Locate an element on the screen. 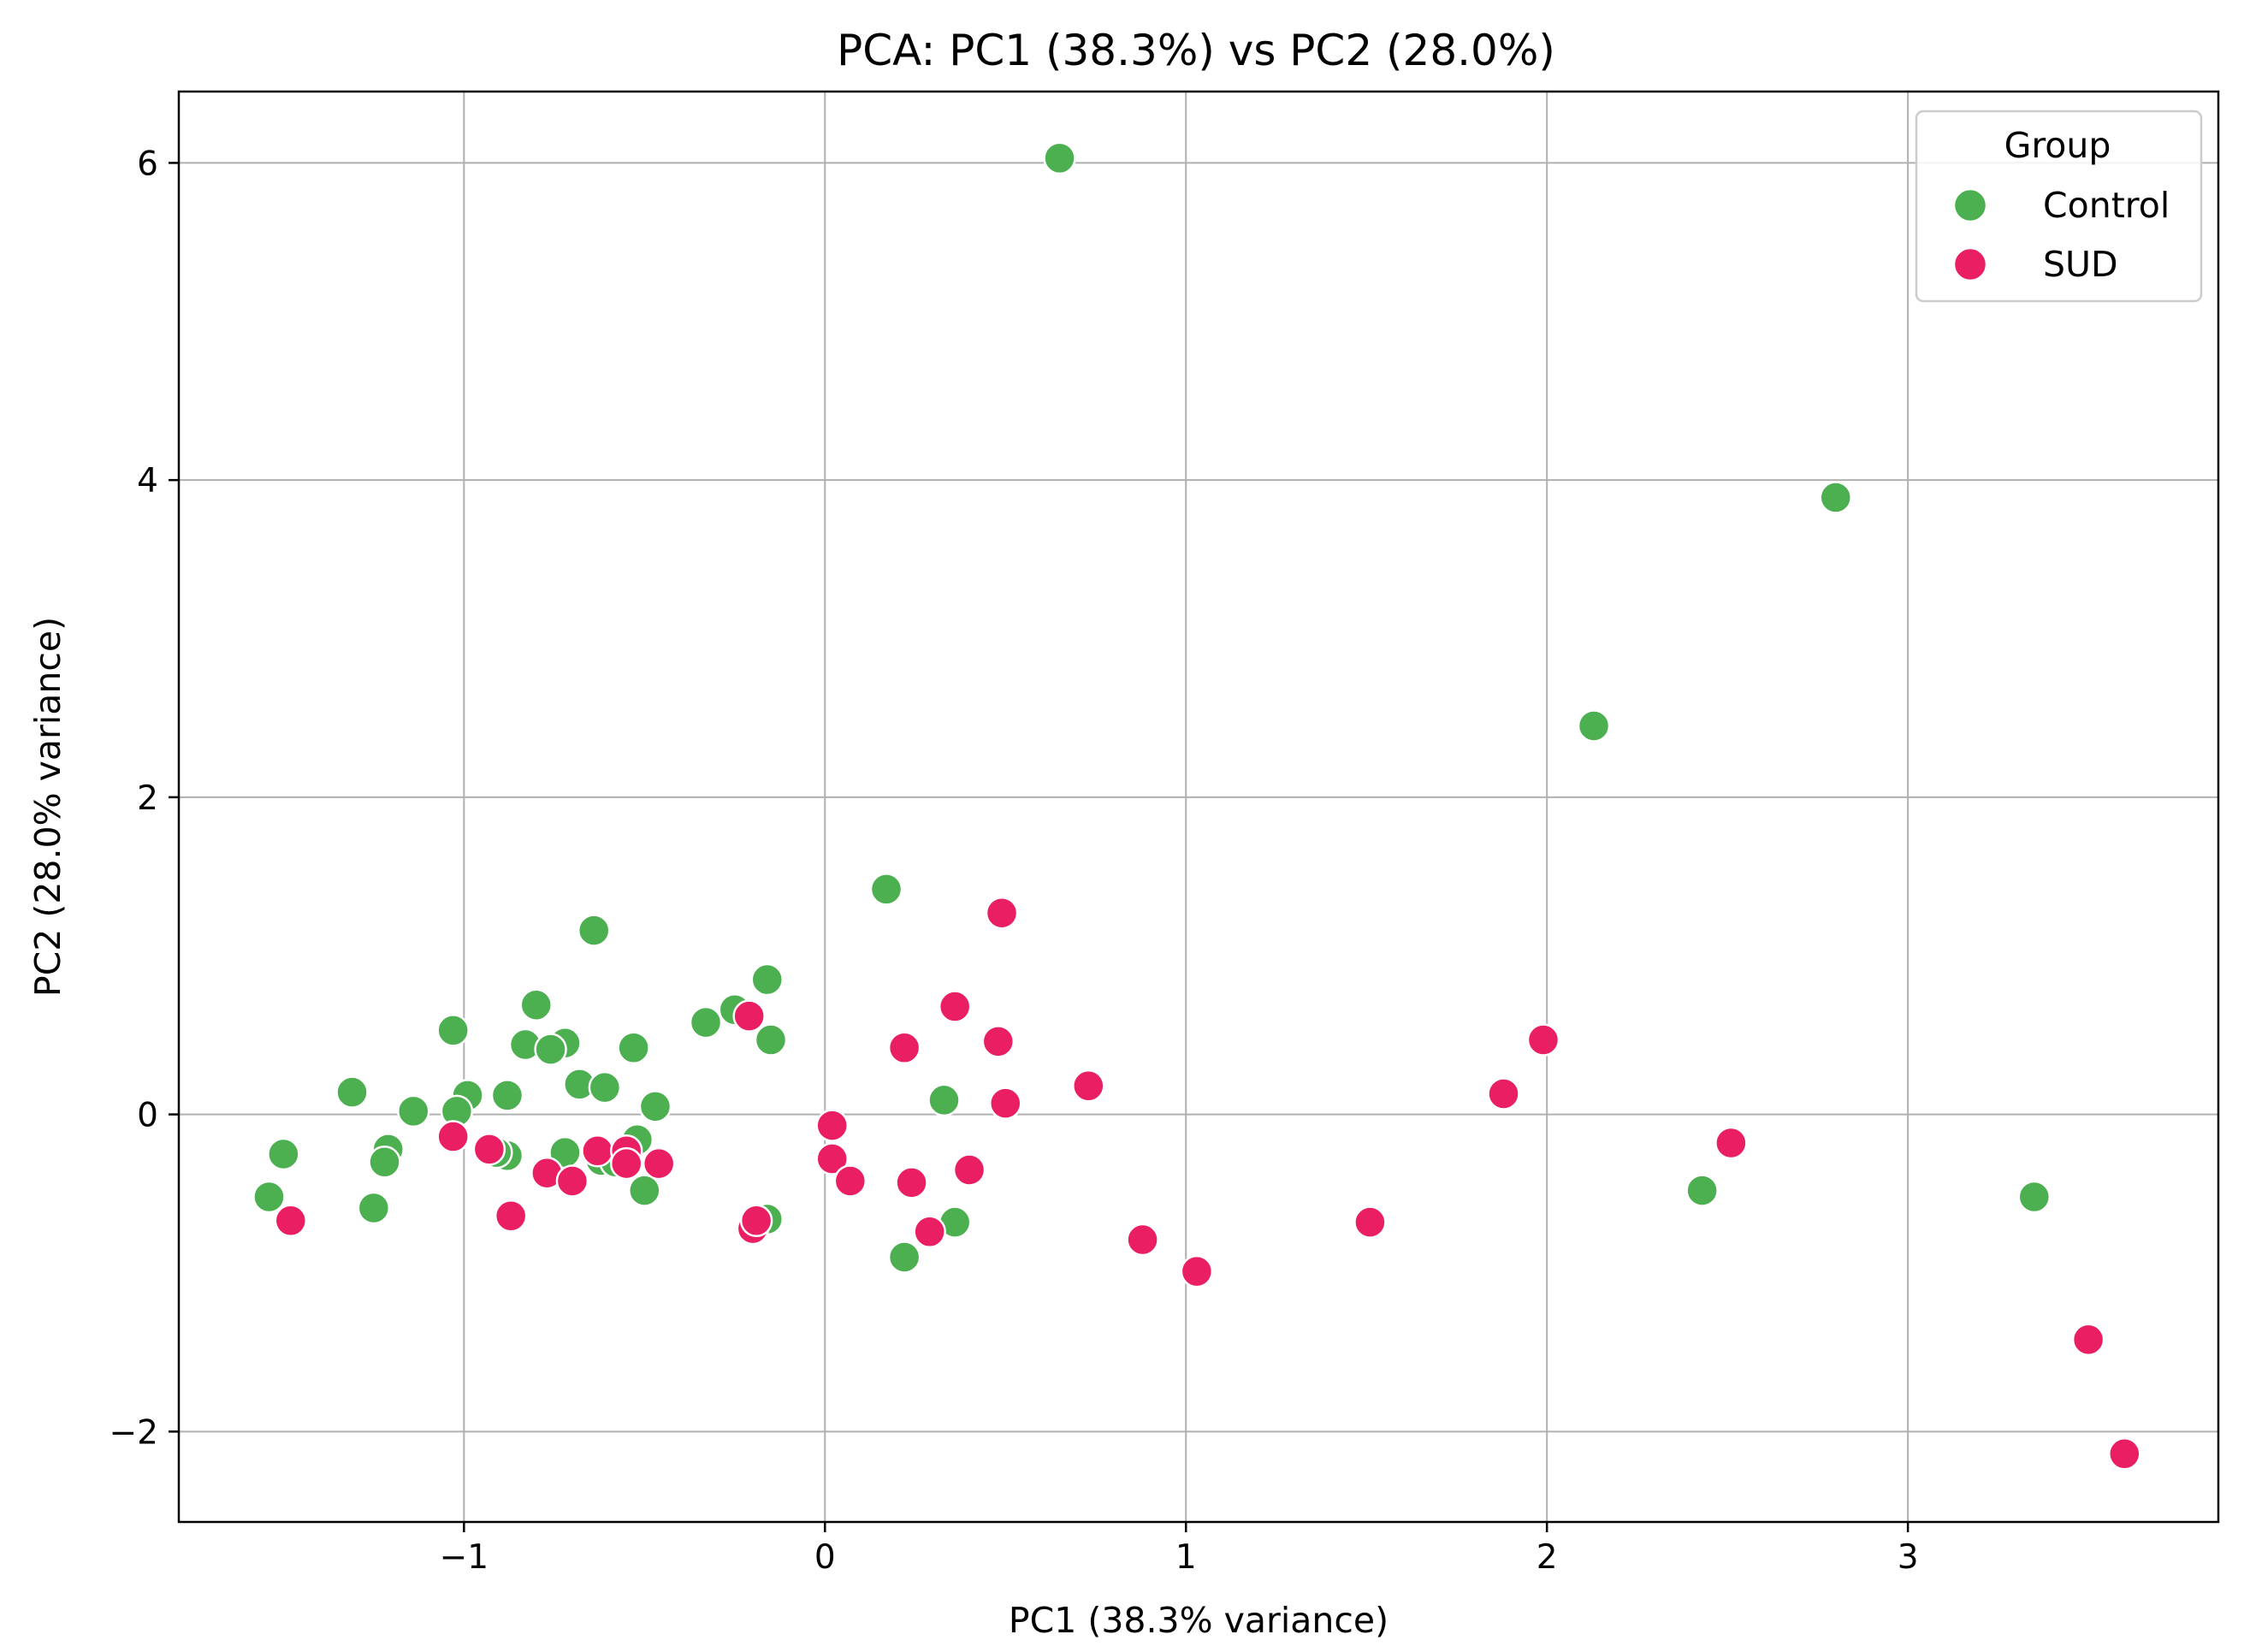 The image size is (2250, 1652). x-tick-label: 1 is located at coordinates (1186, 1557).